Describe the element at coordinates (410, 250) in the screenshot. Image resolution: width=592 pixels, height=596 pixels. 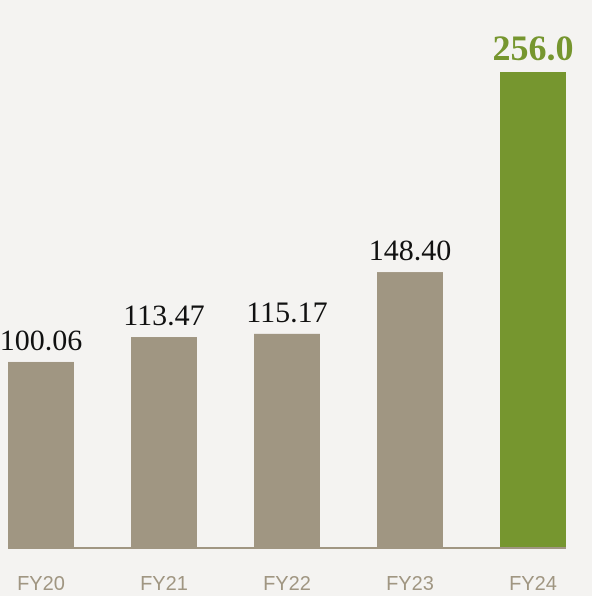
I see `value-label: 148.40` at that location.